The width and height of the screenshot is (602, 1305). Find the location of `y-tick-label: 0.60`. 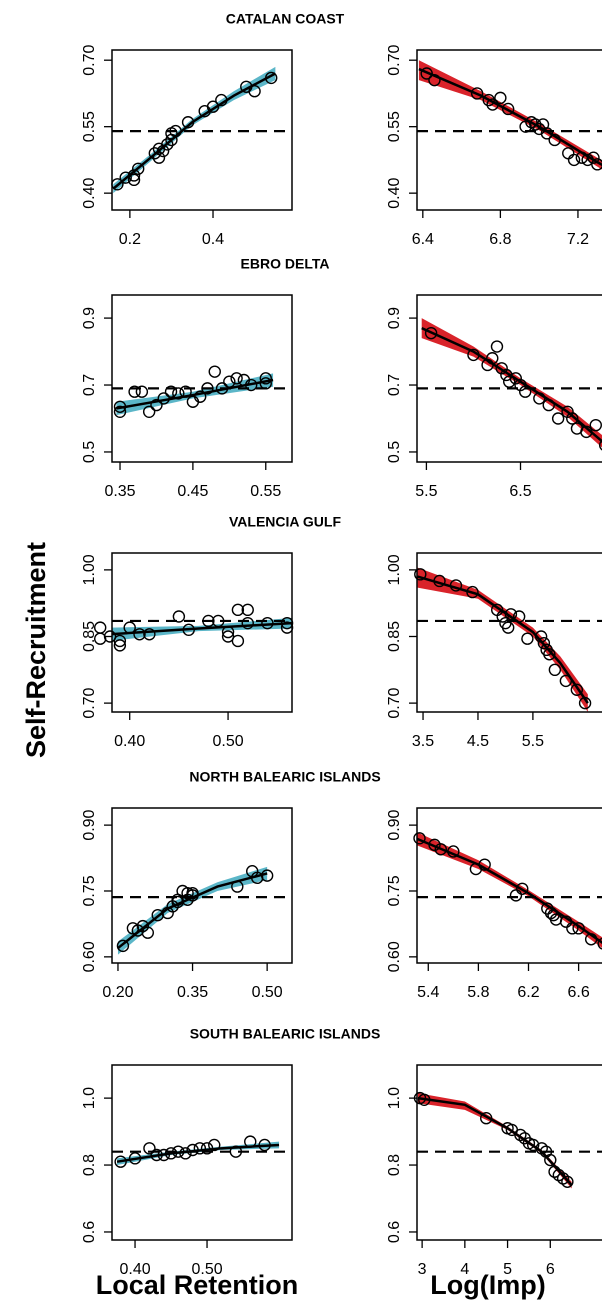

y-tick-label: 0.60 is located at coordinates (394, 956).